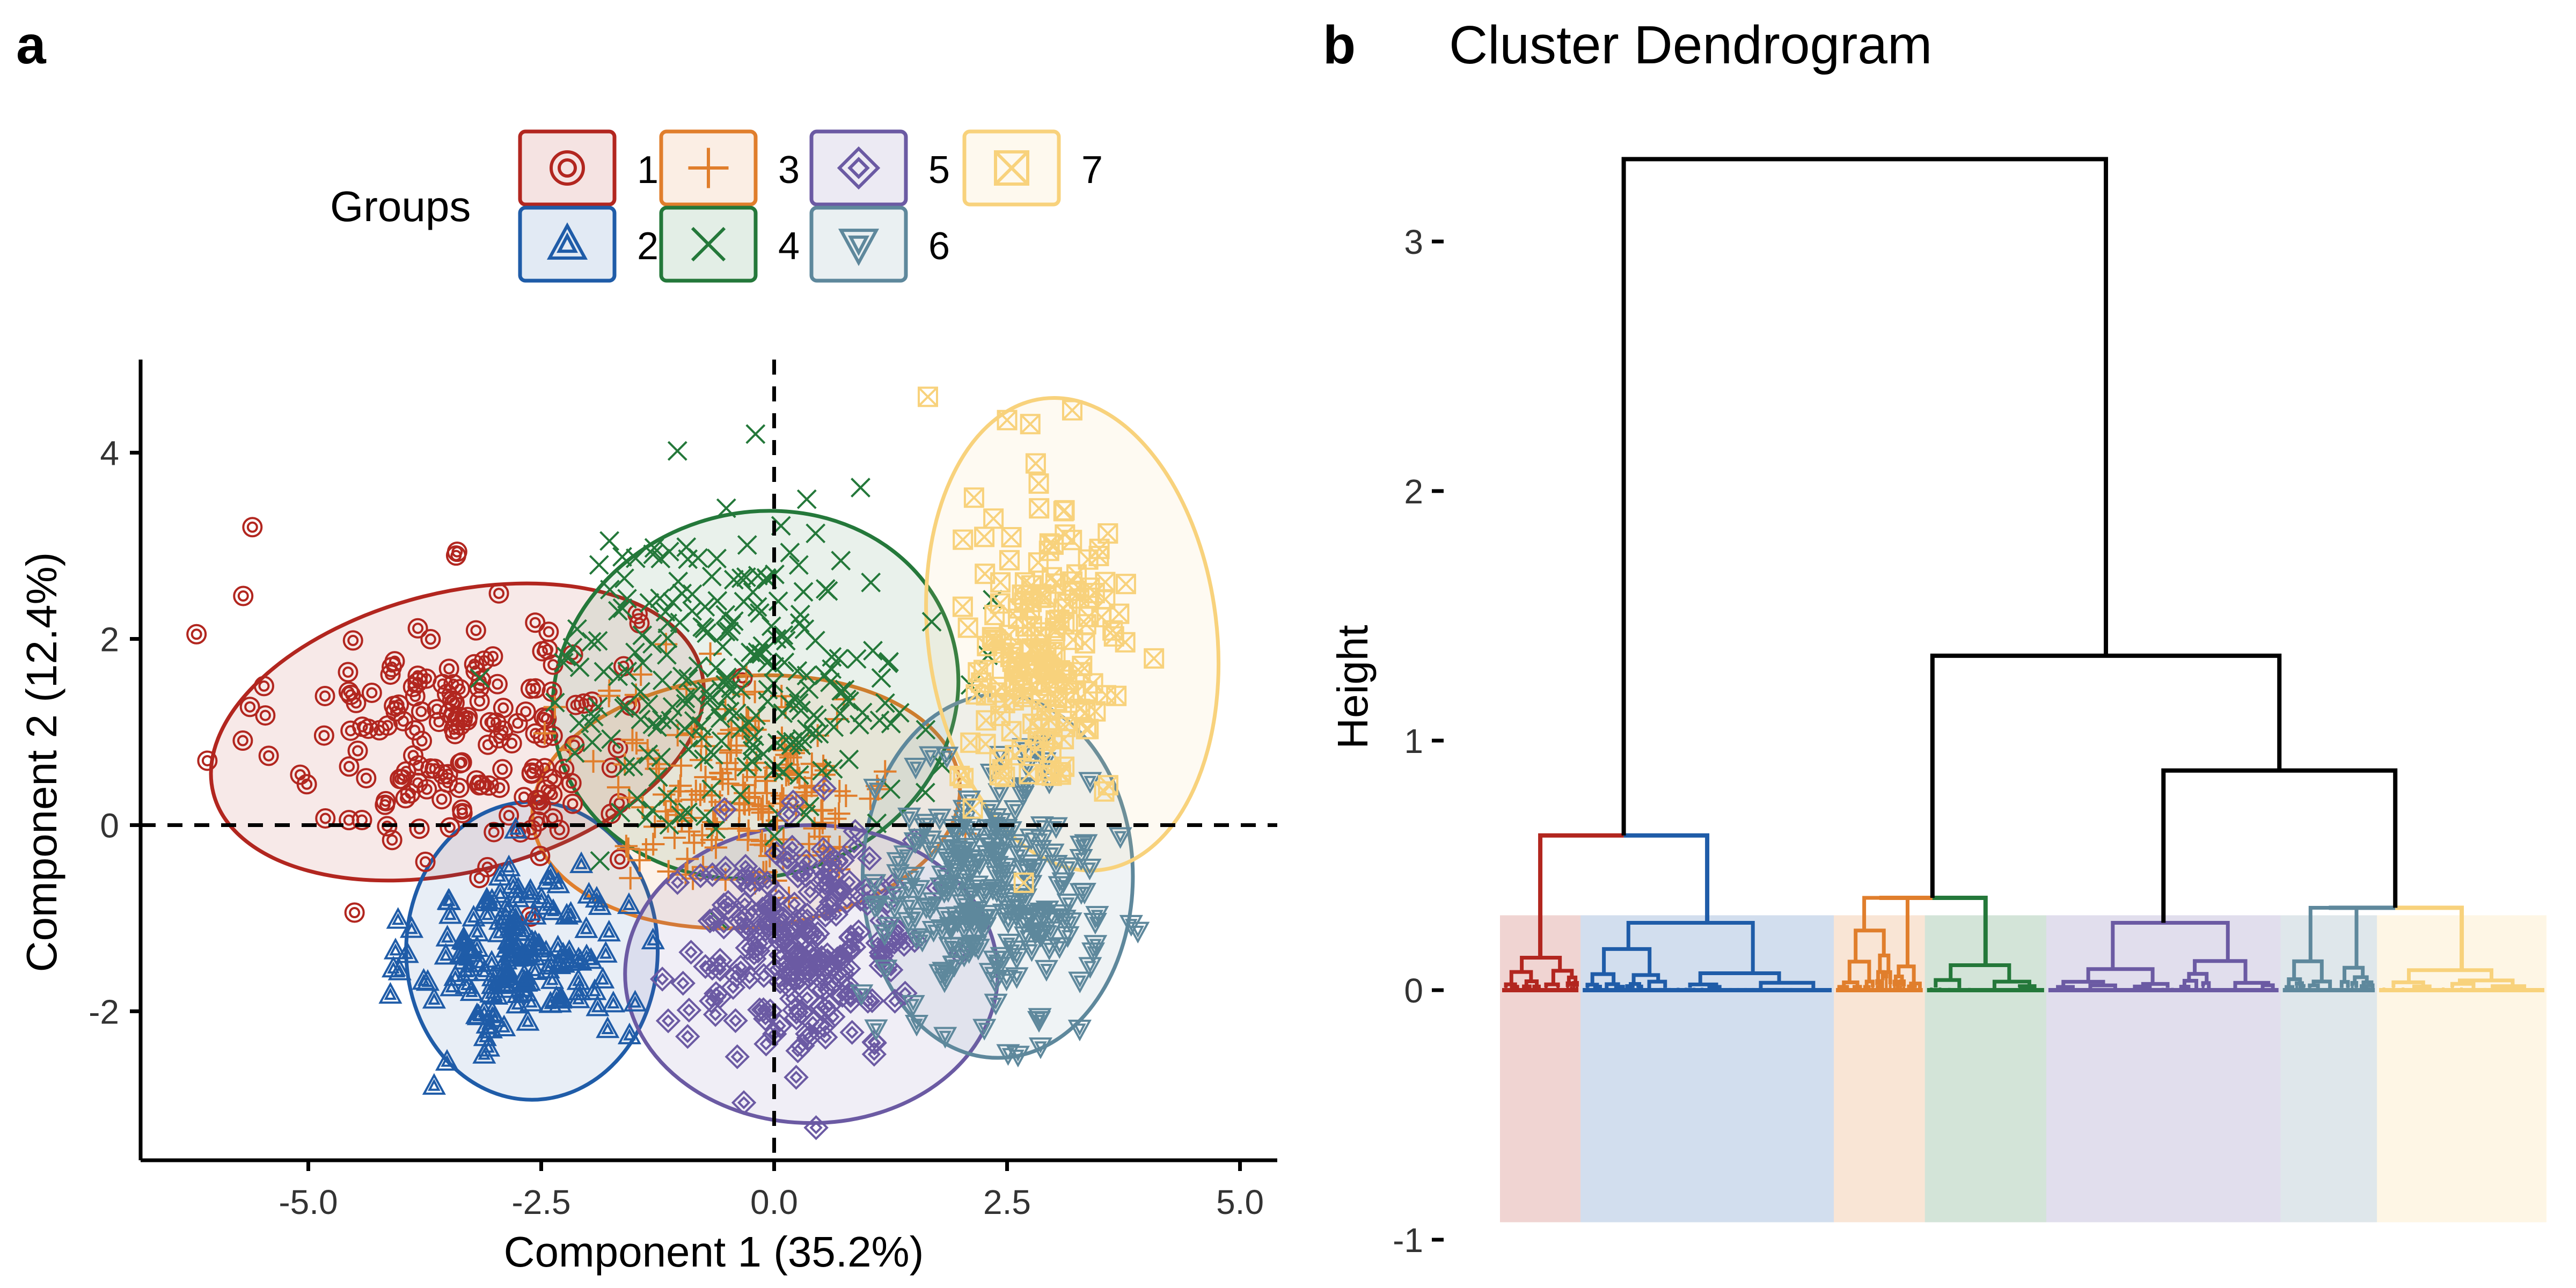  Describe the element at coordinates (730, 167) in the screenshot. I see `legend-item-3: 3` at that location.